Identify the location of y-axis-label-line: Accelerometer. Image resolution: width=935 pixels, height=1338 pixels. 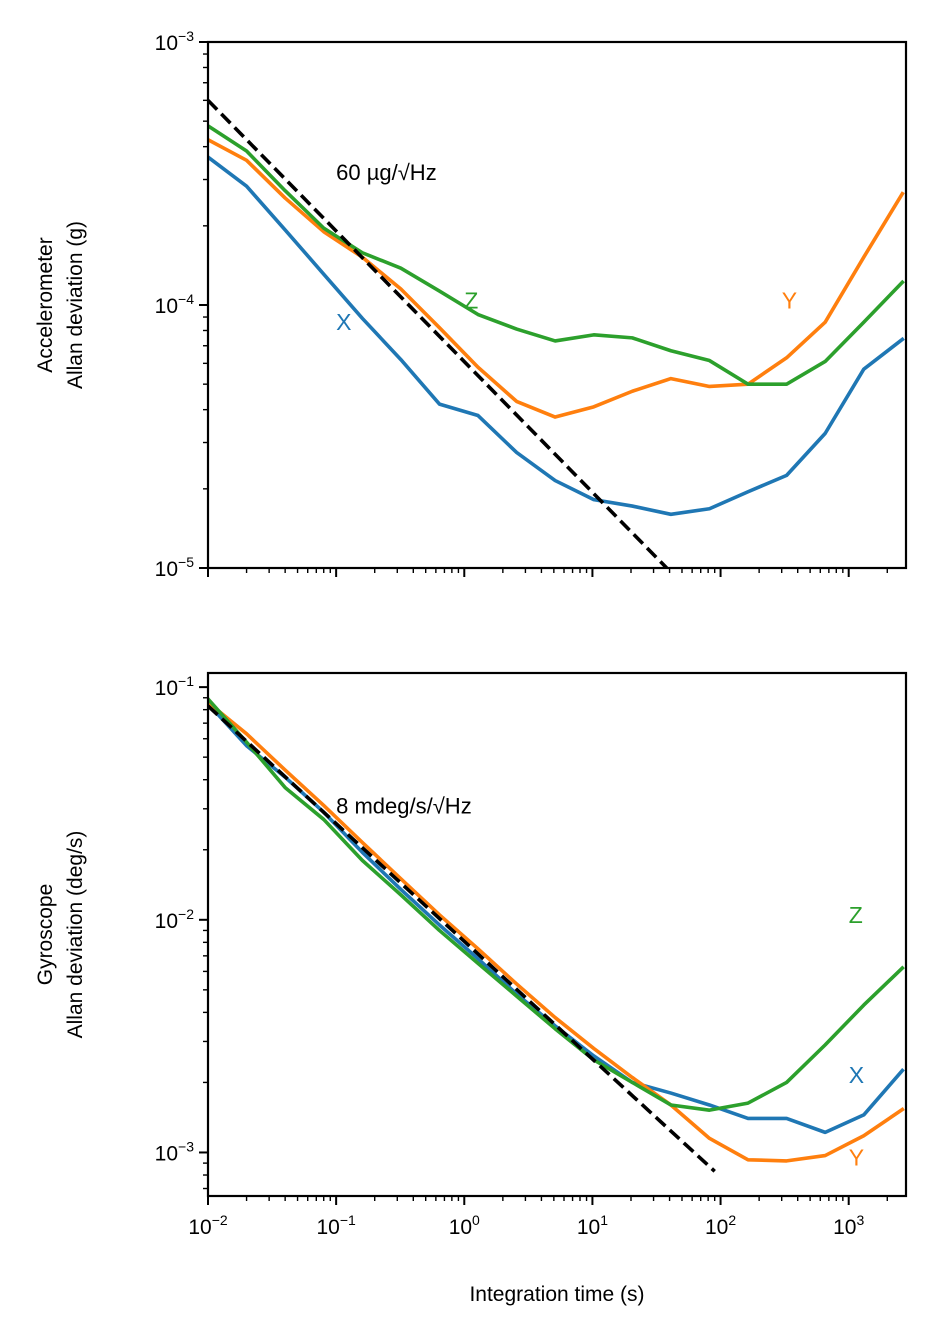
(45, 304).